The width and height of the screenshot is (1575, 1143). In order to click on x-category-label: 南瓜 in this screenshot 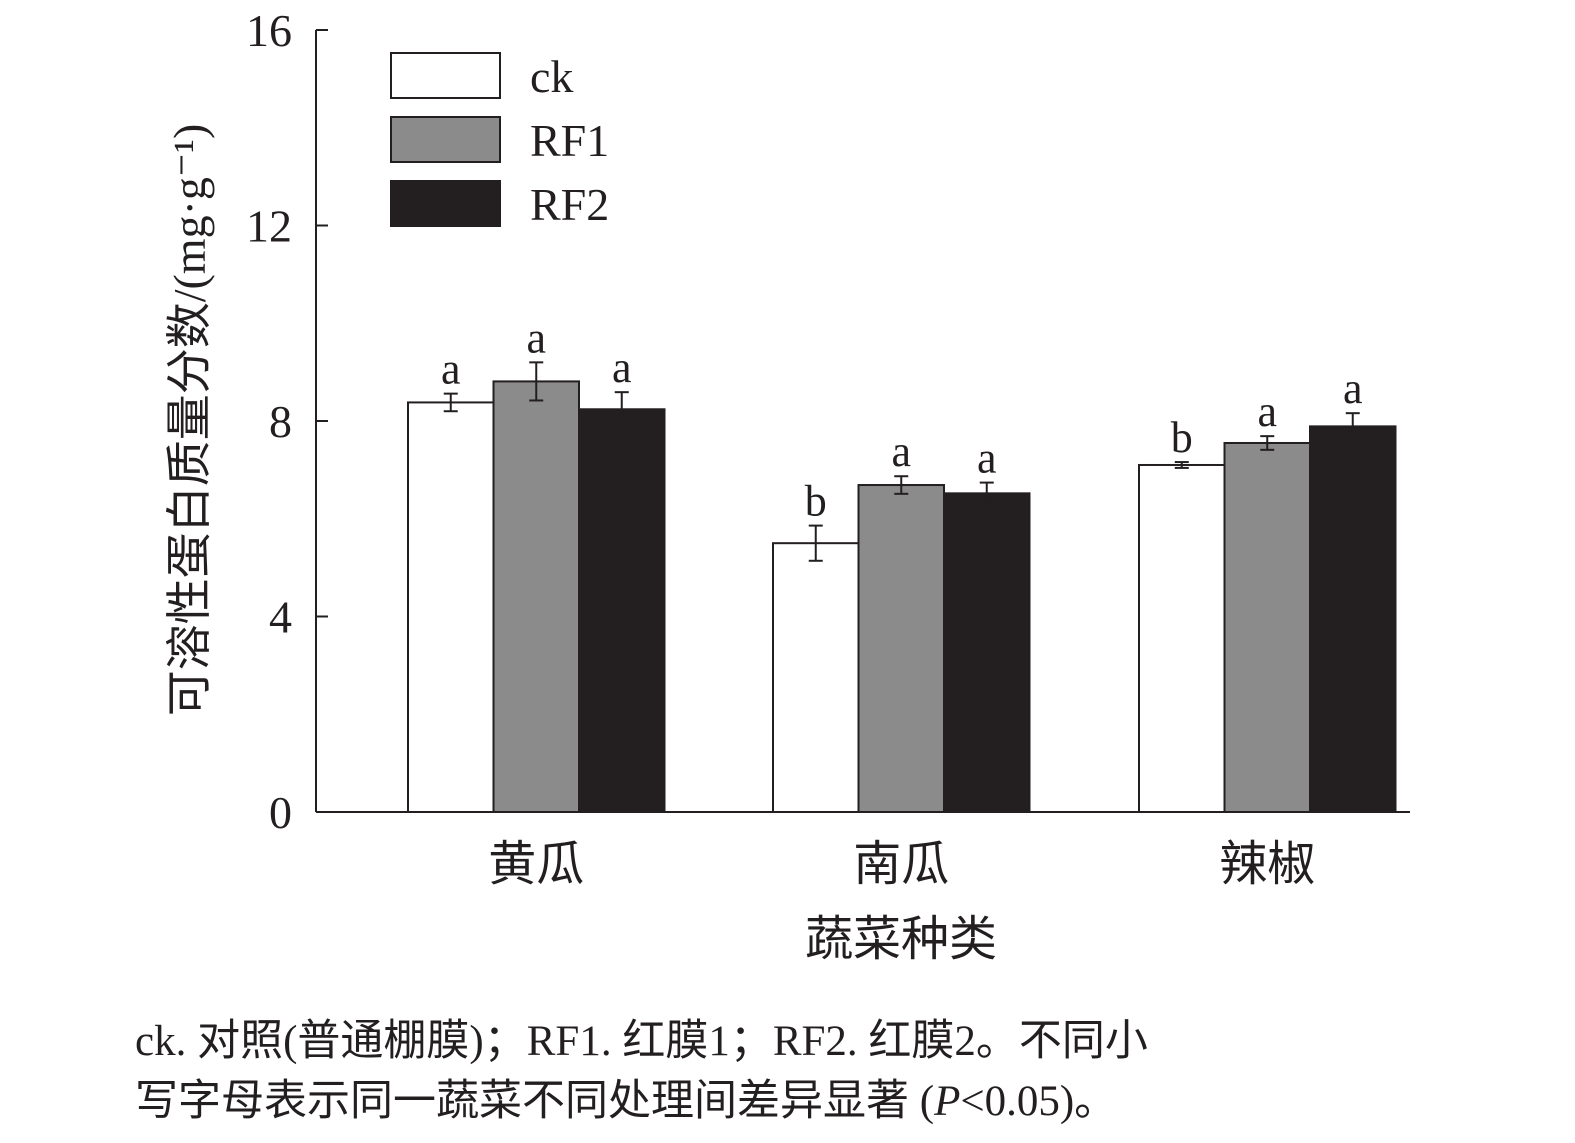, I will do `click(901, 864)`.